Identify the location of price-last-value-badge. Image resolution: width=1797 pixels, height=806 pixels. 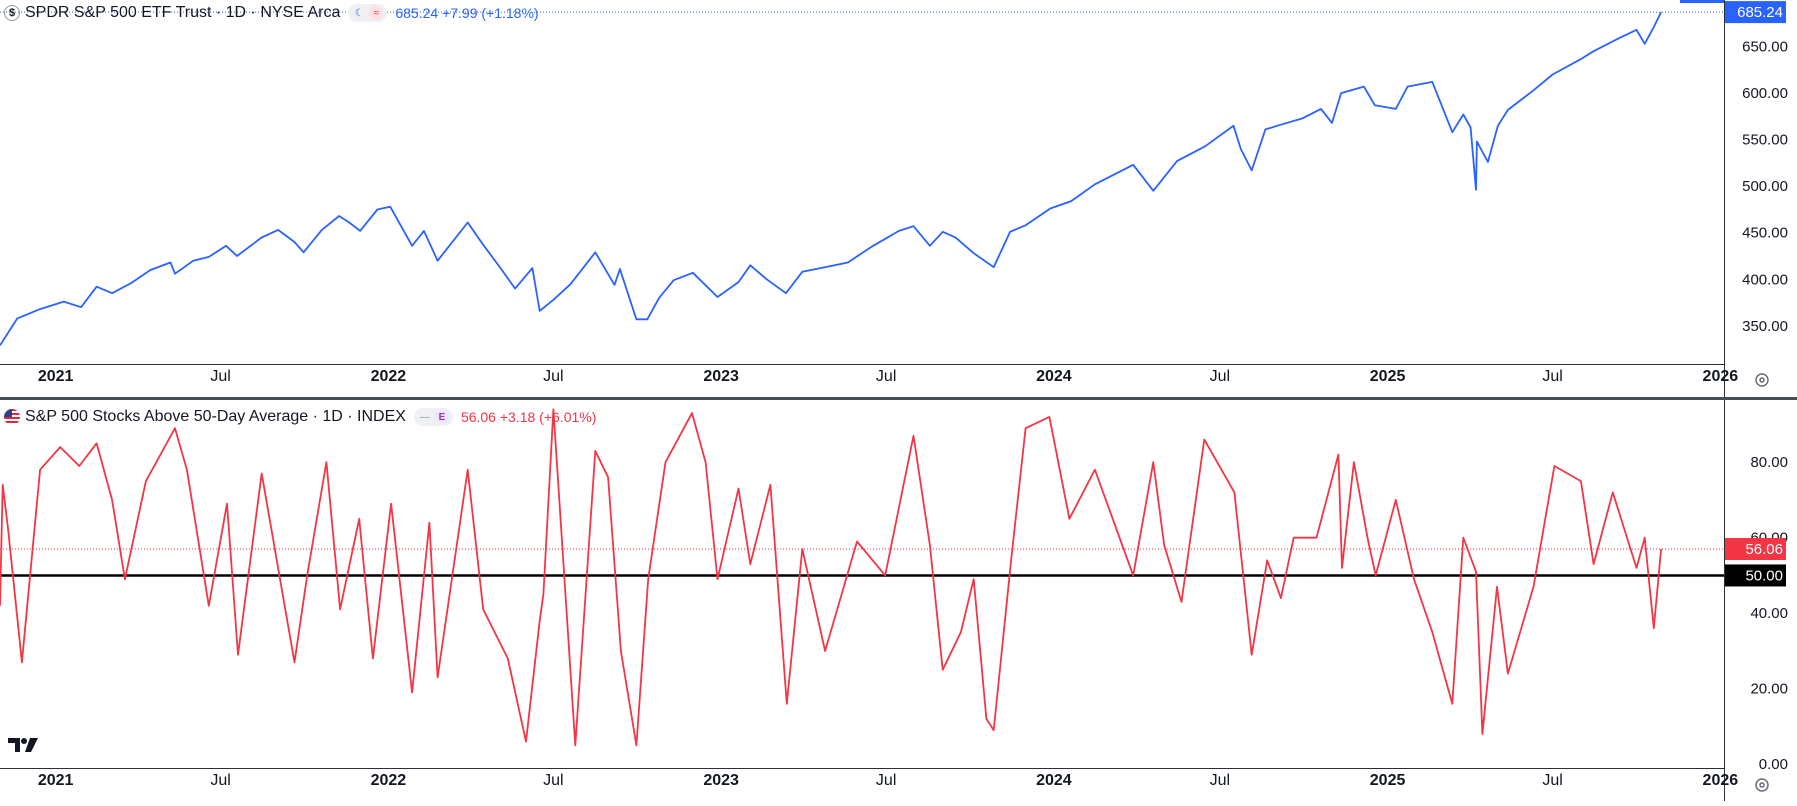
(1755, 12).